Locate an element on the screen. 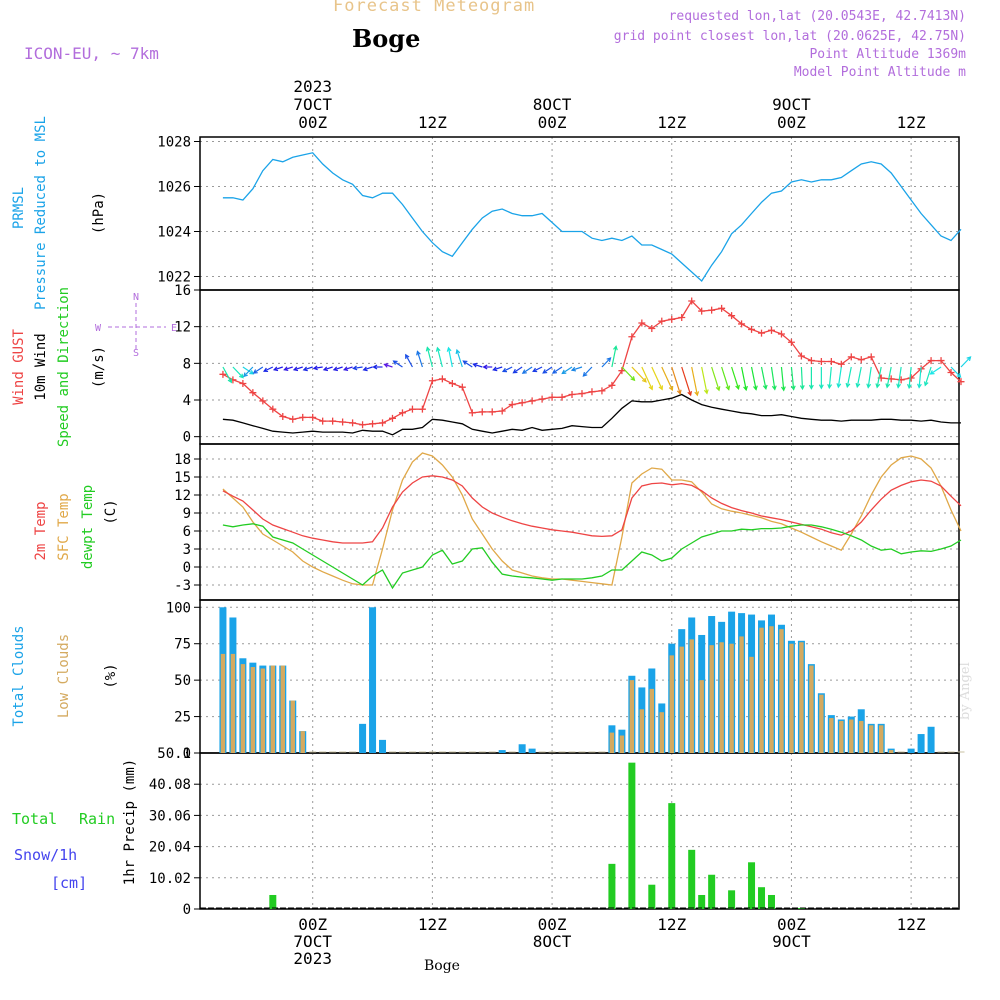 The height and width of the screenshot is (1000, 1000). compass-north: N is located at coordinates (136, 297).